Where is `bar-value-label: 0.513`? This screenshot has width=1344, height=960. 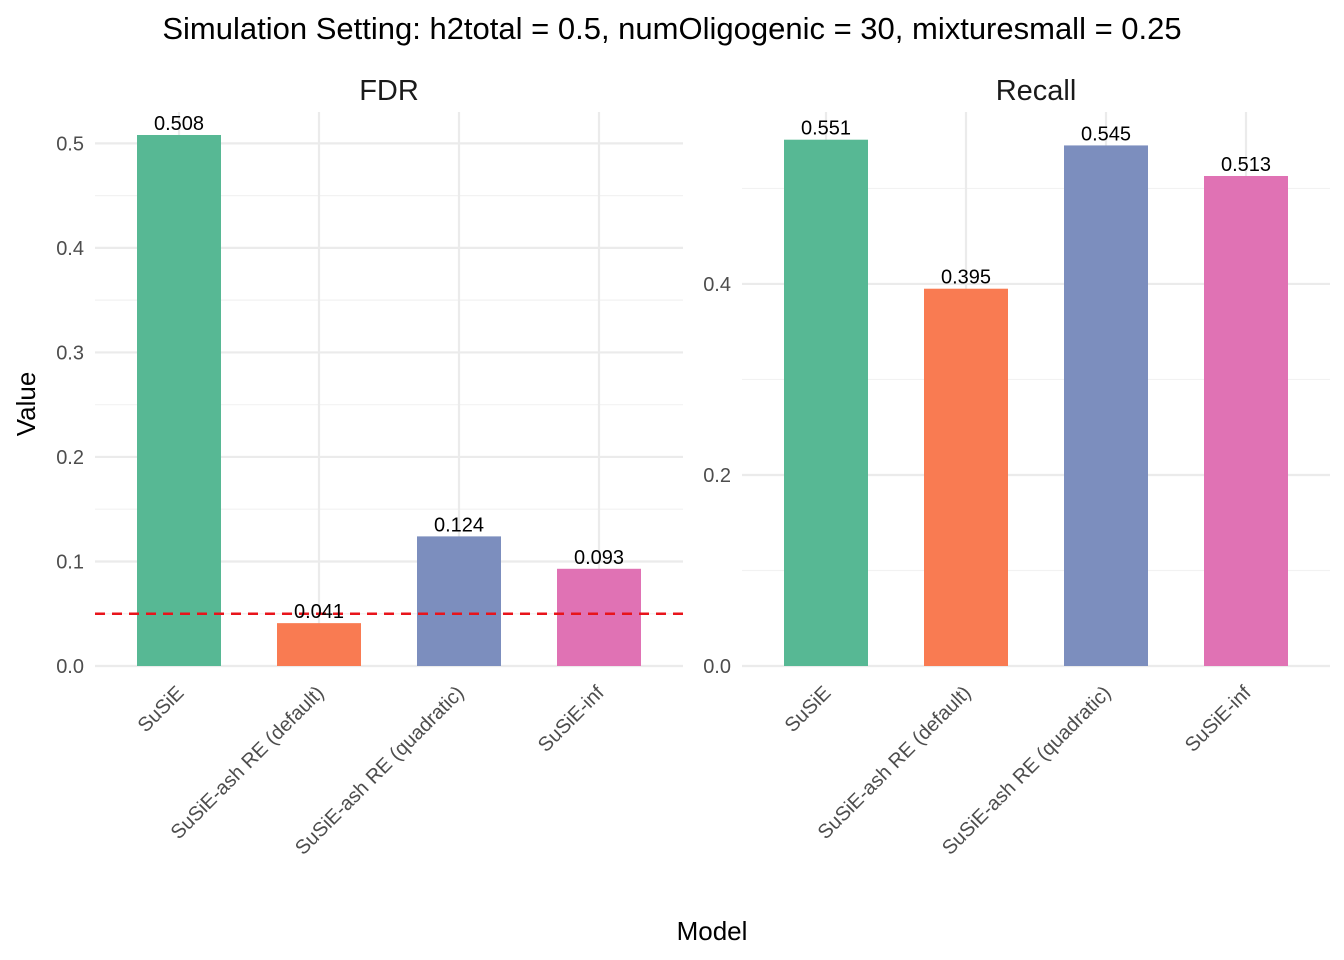
bar-value-label: 0.513 is located at coordinates (1246, 165).